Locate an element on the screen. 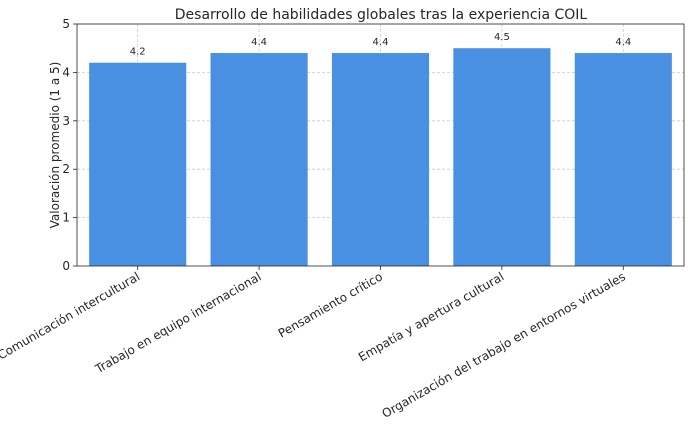  y-tick-label: 5 is located at coordinates (66, 24).